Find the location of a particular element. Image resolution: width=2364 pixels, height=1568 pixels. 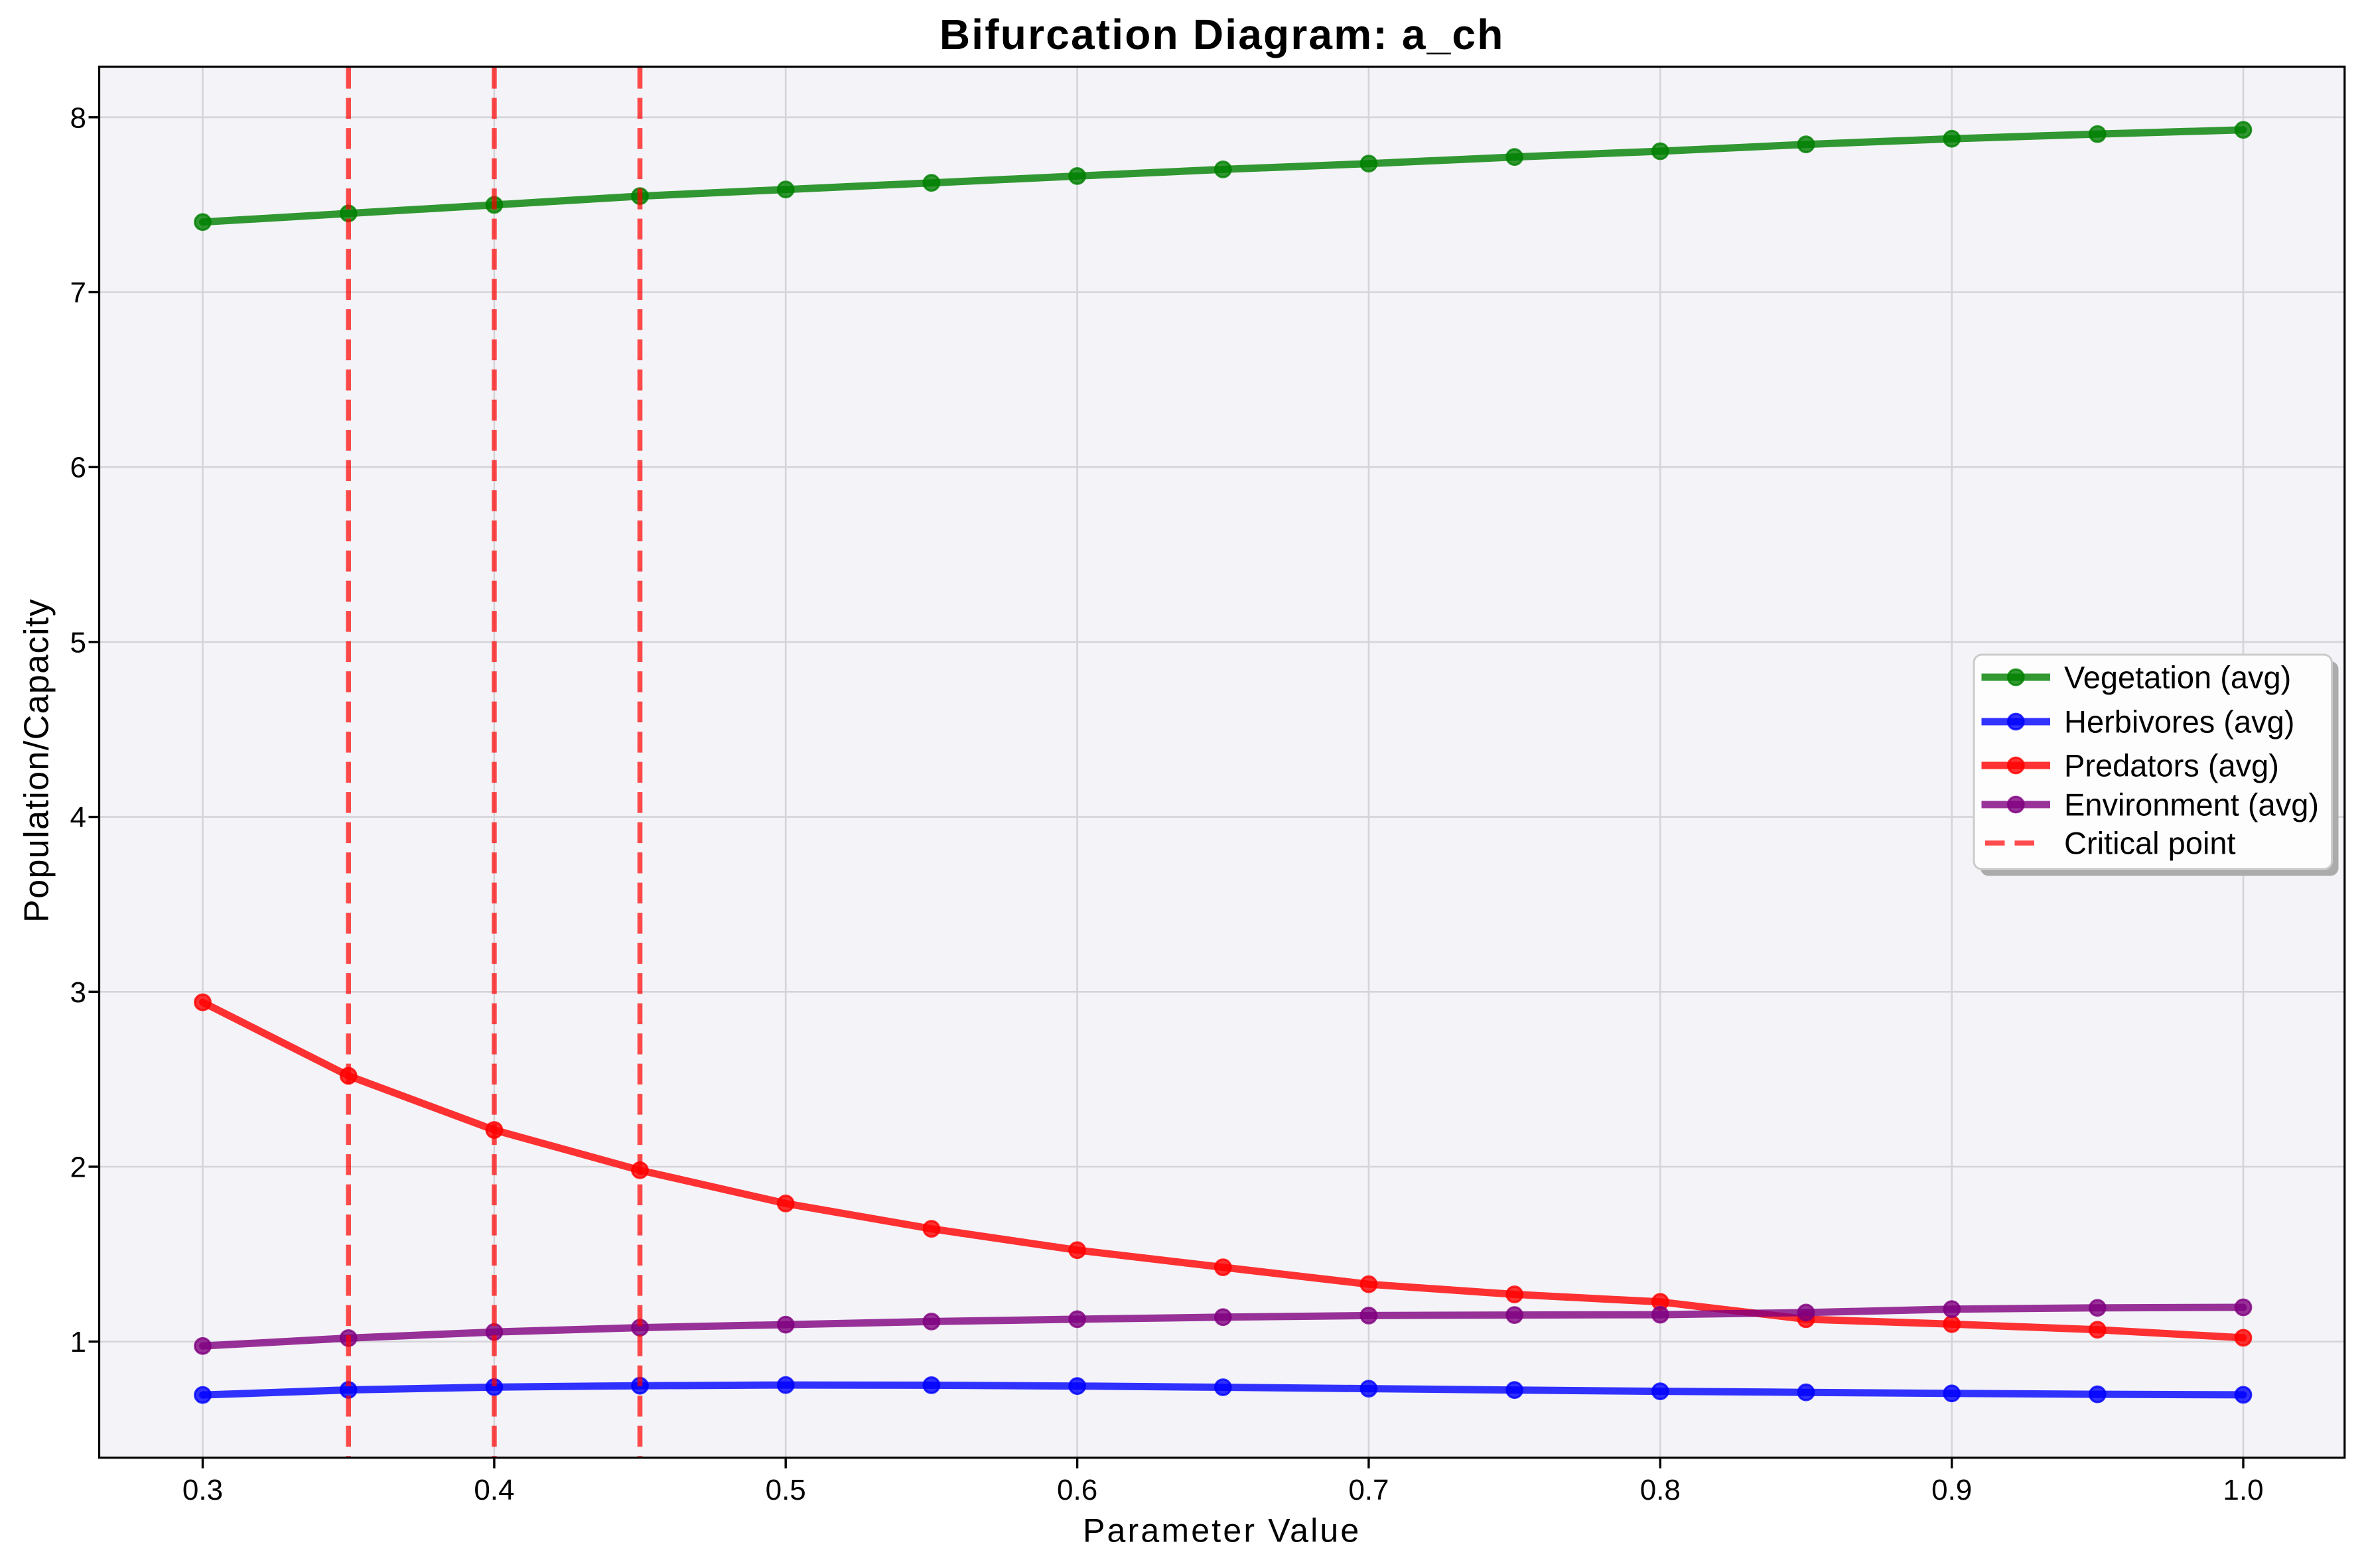

svg-text: Parameter Value is located at coordinates (1222, 1531).